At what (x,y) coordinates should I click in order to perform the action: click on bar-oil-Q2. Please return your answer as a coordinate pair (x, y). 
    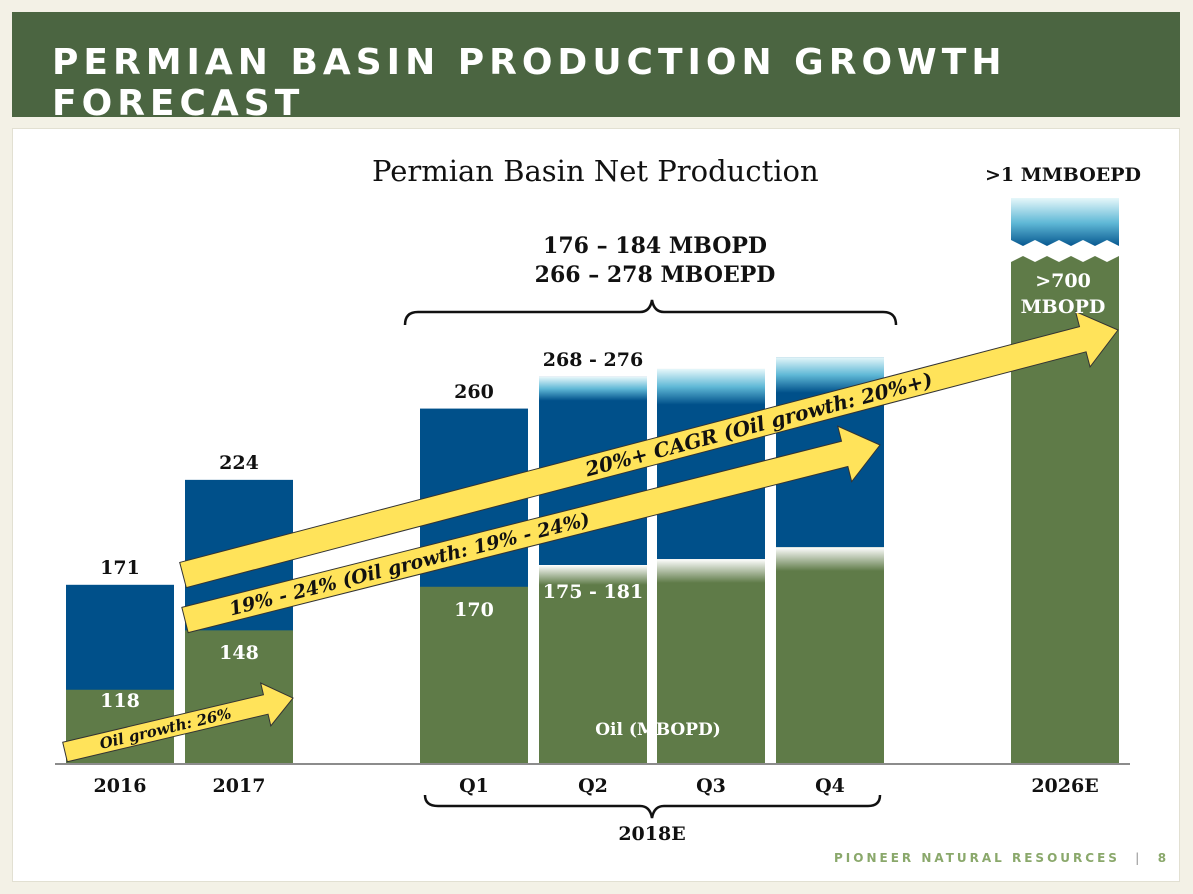
    Looking at the image, I should click on (593, 664).